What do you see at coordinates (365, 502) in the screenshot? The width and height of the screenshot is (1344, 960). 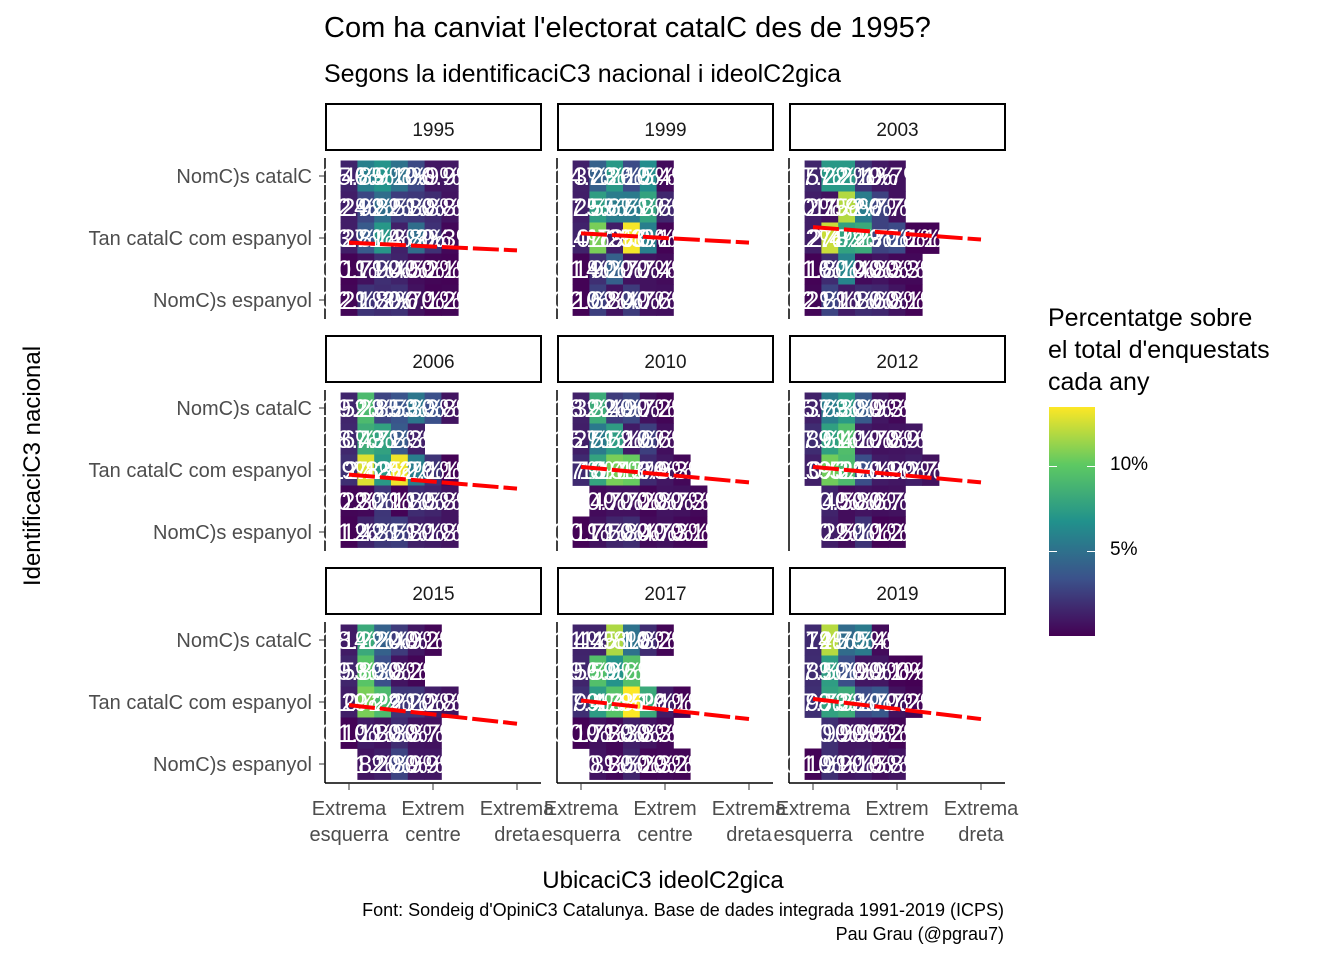 I see `cell-value-label: 0.3%` at bounding box center [365, 502].